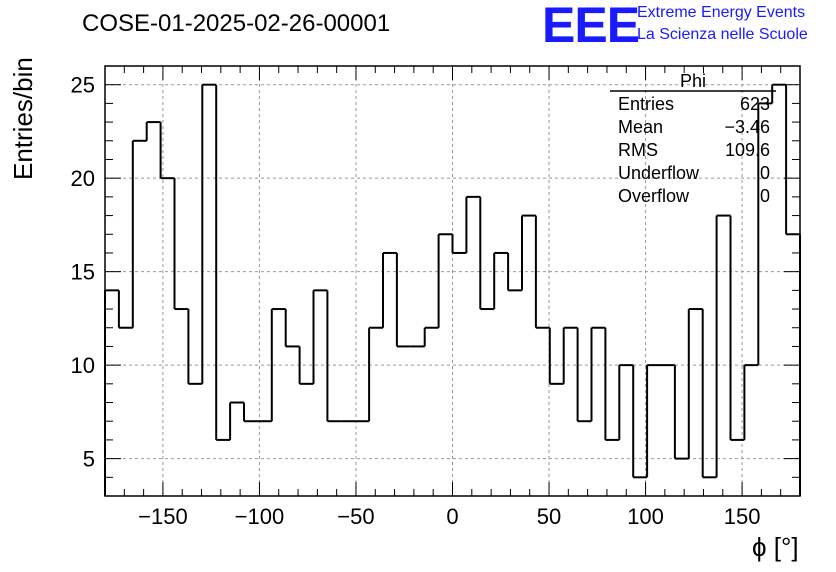 This screenshot has height=572, width=836. I want to click on y-tick-label: 5, so click(89, 459).